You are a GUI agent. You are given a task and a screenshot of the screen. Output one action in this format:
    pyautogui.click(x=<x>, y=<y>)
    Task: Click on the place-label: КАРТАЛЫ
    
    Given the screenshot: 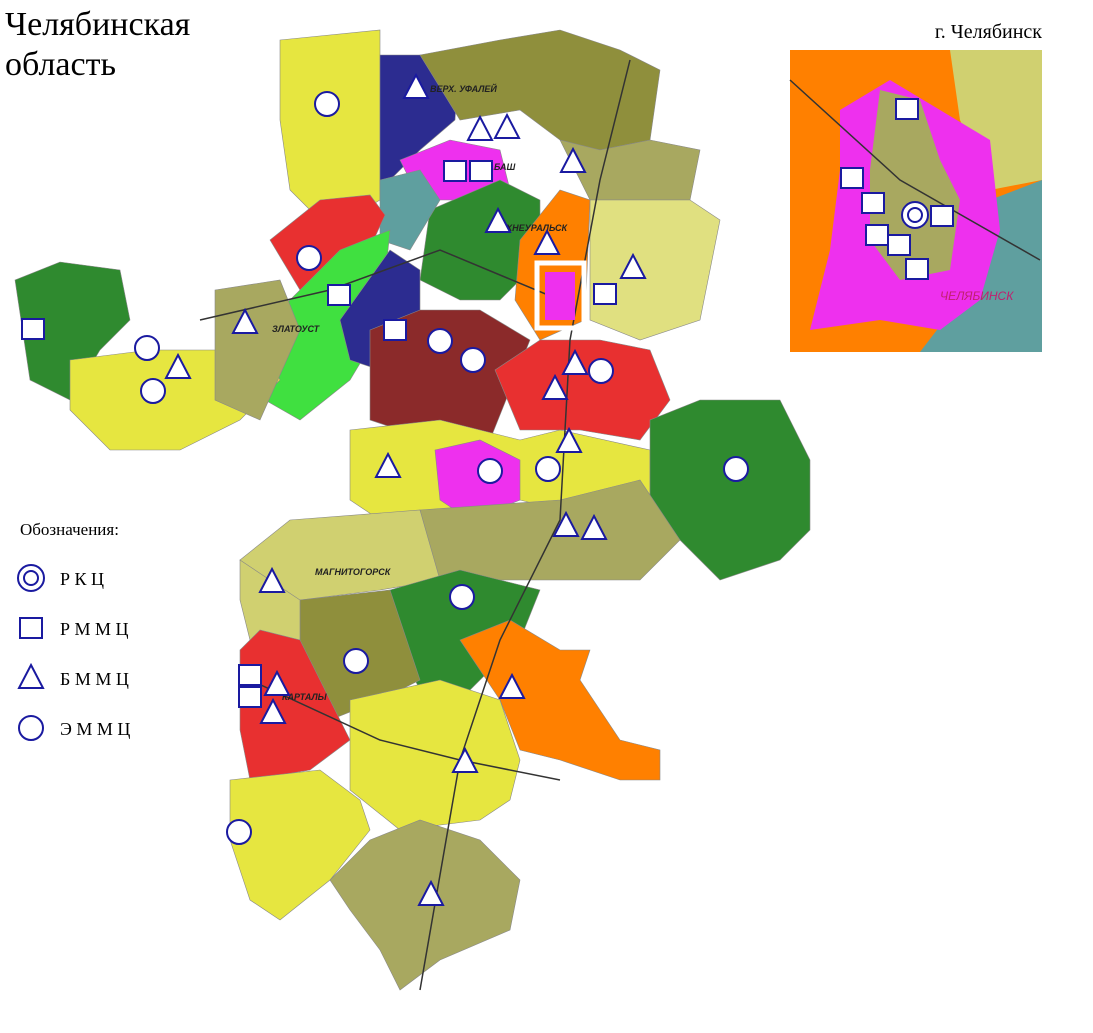 What is the action you would take?
    pyautogui.click(x=305, y=697)
    